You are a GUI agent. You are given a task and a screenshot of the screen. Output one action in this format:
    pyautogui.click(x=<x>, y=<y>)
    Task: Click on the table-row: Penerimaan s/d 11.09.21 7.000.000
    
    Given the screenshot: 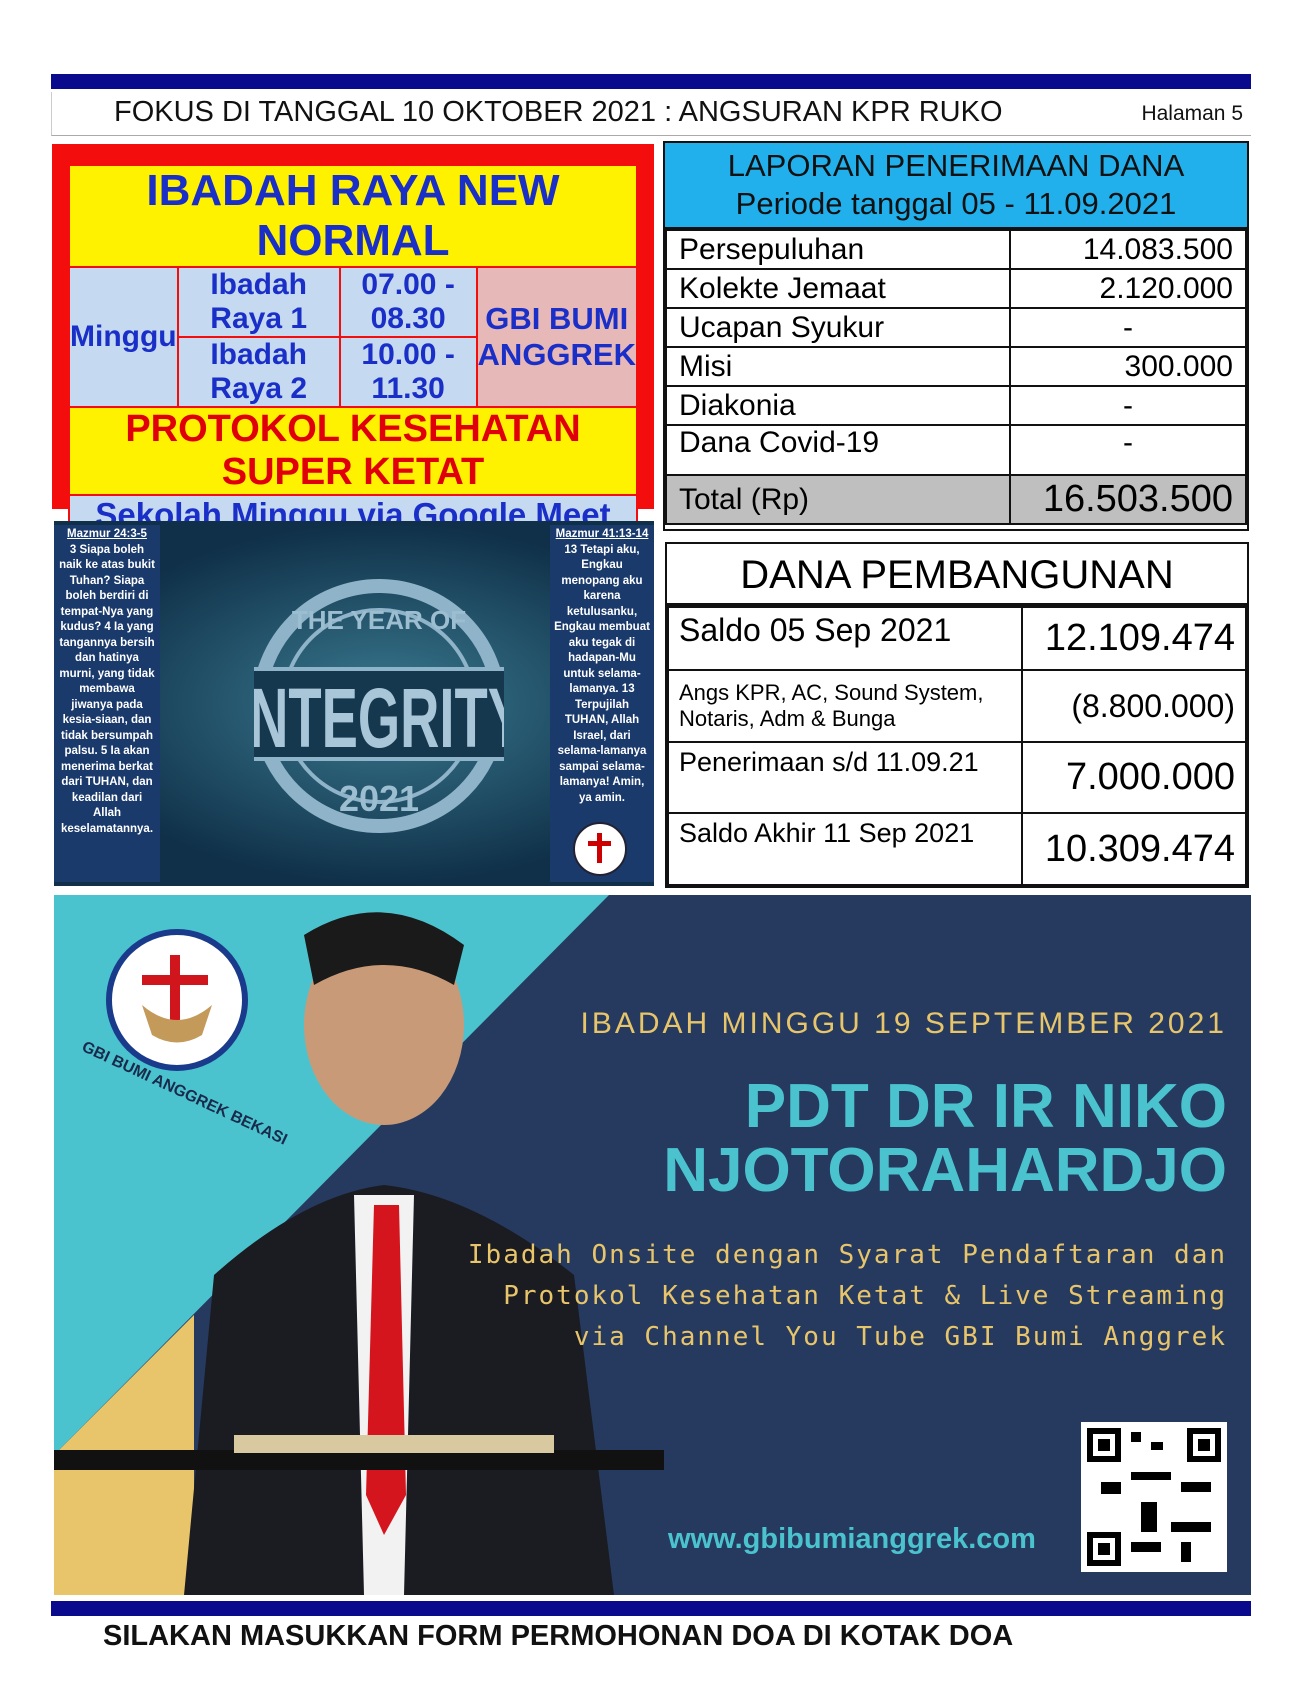 What is the action you would take?
    pyautogui.click(x=957, y=777)
    